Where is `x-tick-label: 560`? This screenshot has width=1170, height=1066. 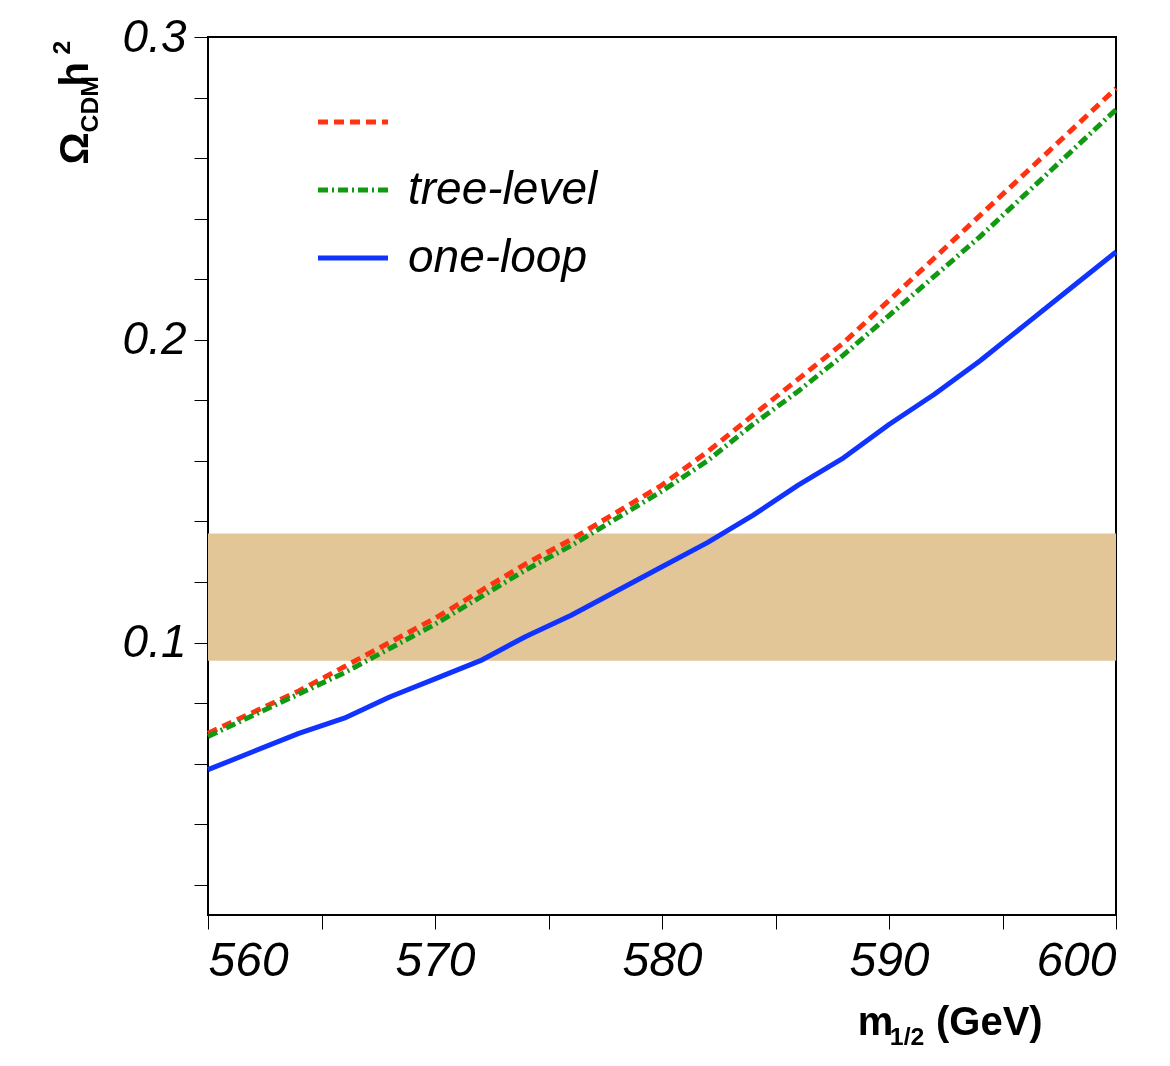 x-tick-label: 560 is located at coordinates (248, 959).